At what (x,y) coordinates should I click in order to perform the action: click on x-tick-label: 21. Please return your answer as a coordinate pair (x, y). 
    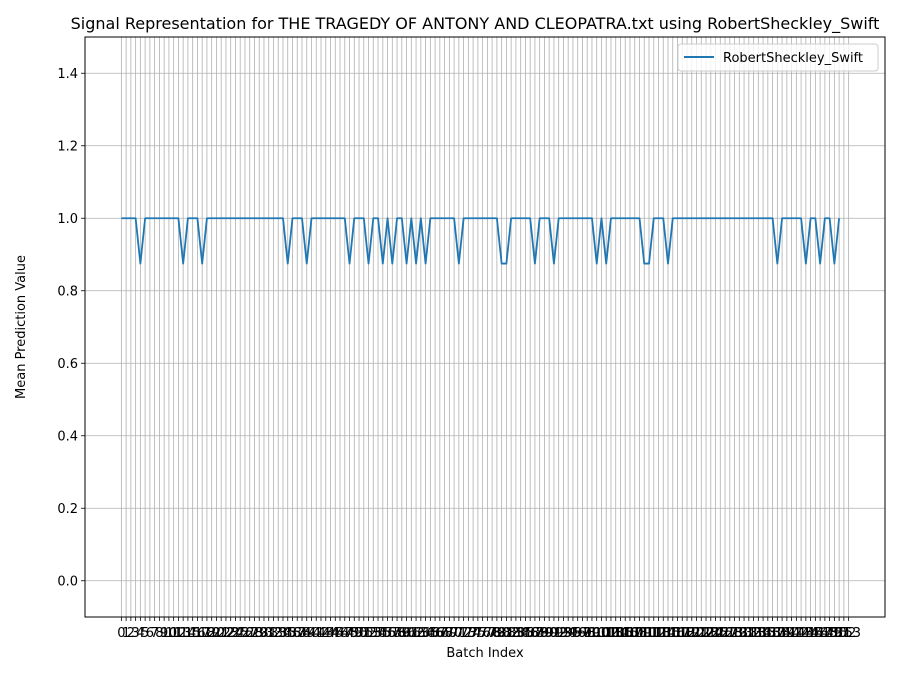
    Looking at the image, I should click on (221, 633).